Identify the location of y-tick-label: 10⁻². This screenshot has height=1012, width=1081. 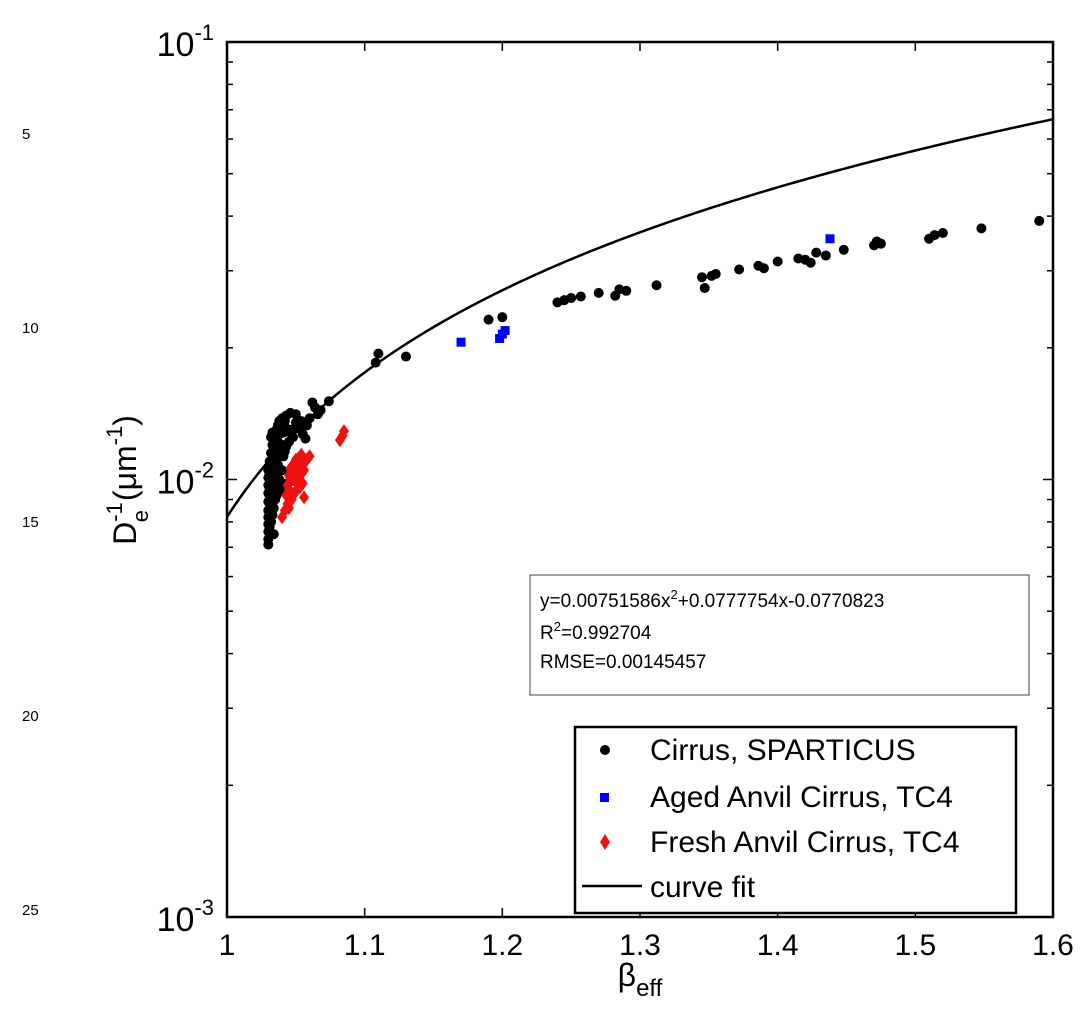
(185, 480).